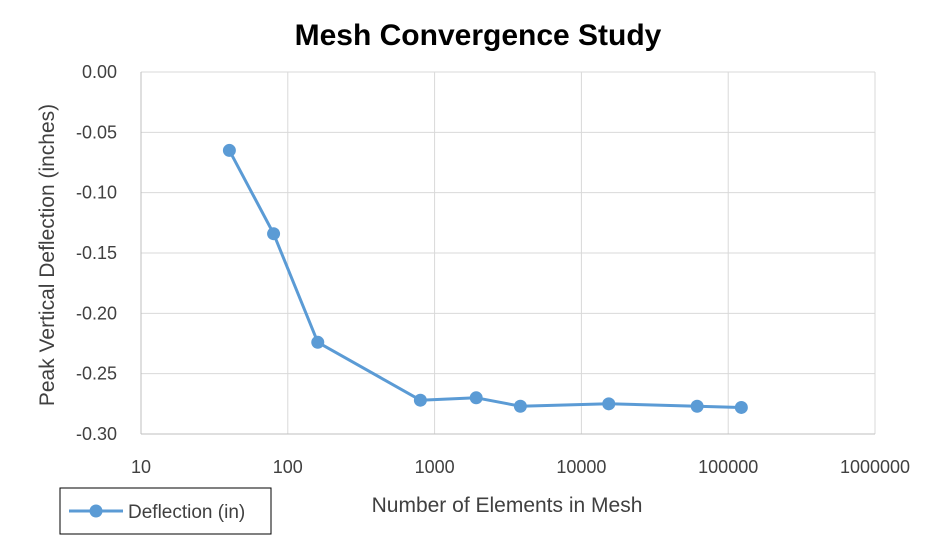 The width and height of the screenshot is (926, 542). What do you see at coordinates (96, 313) in the screenshot?
I see `y-tick-label: -0.20` at bounding box center [96, 313].